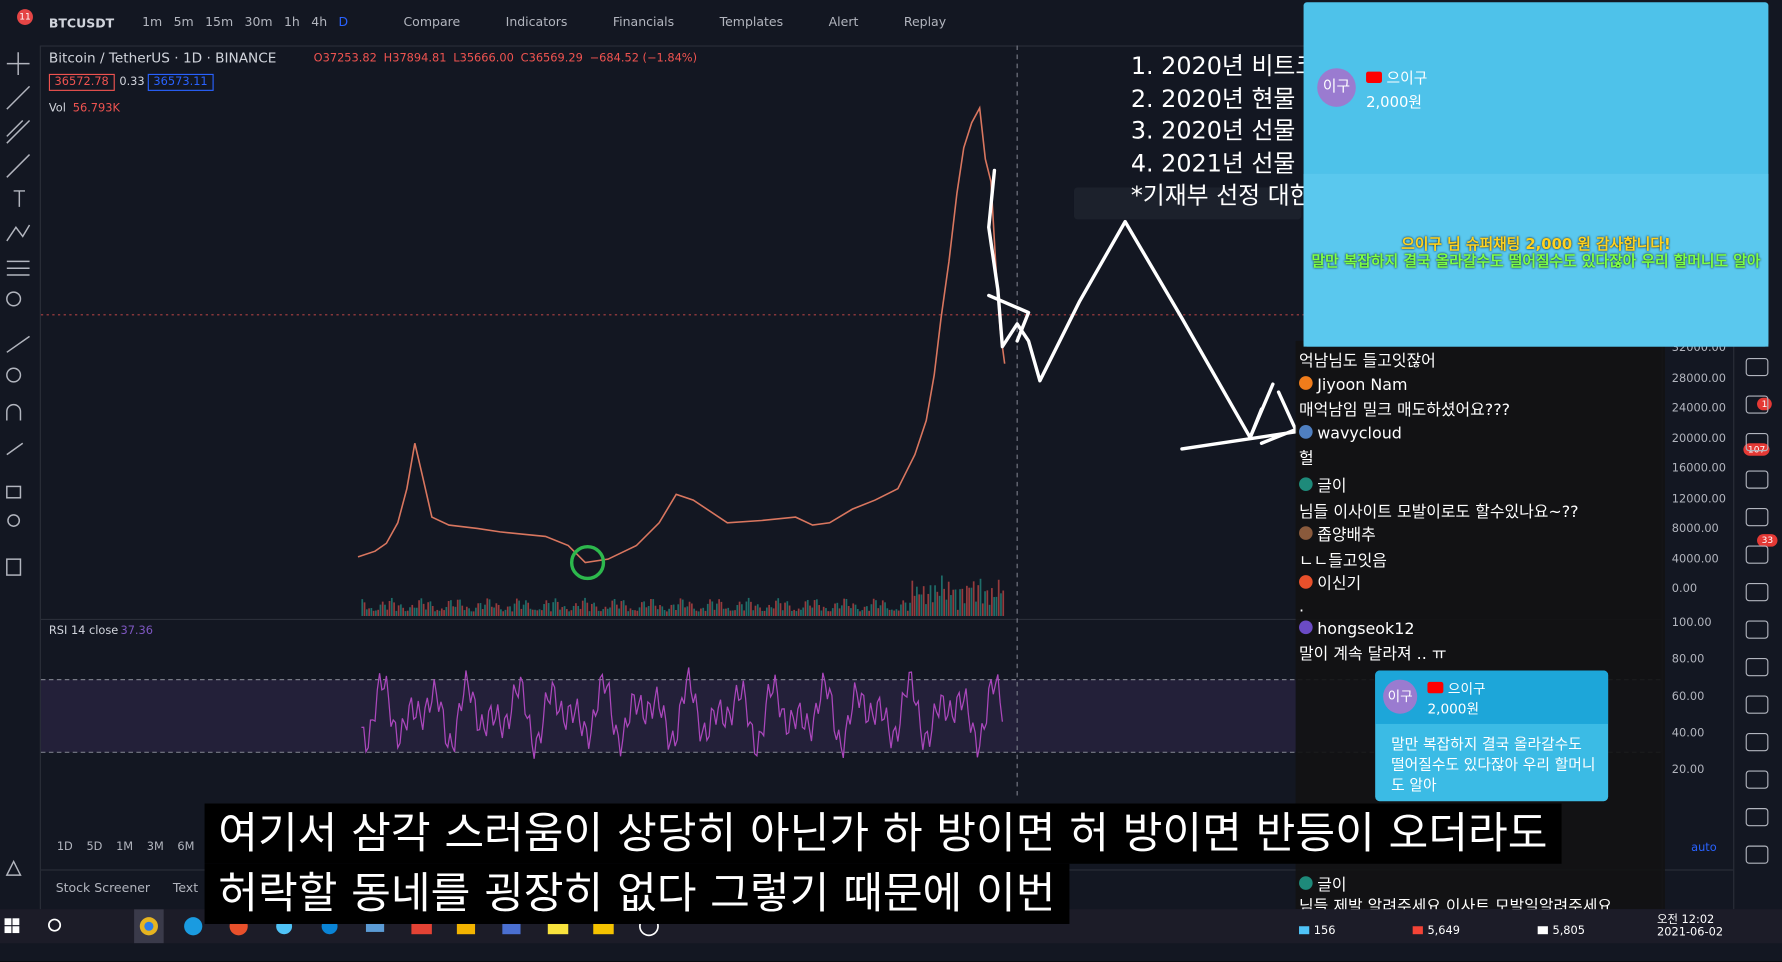 Image resolution: width=1782 pixels, height=962 pixels. I want to click on toolbar-button: Compare, so click(432, 22).